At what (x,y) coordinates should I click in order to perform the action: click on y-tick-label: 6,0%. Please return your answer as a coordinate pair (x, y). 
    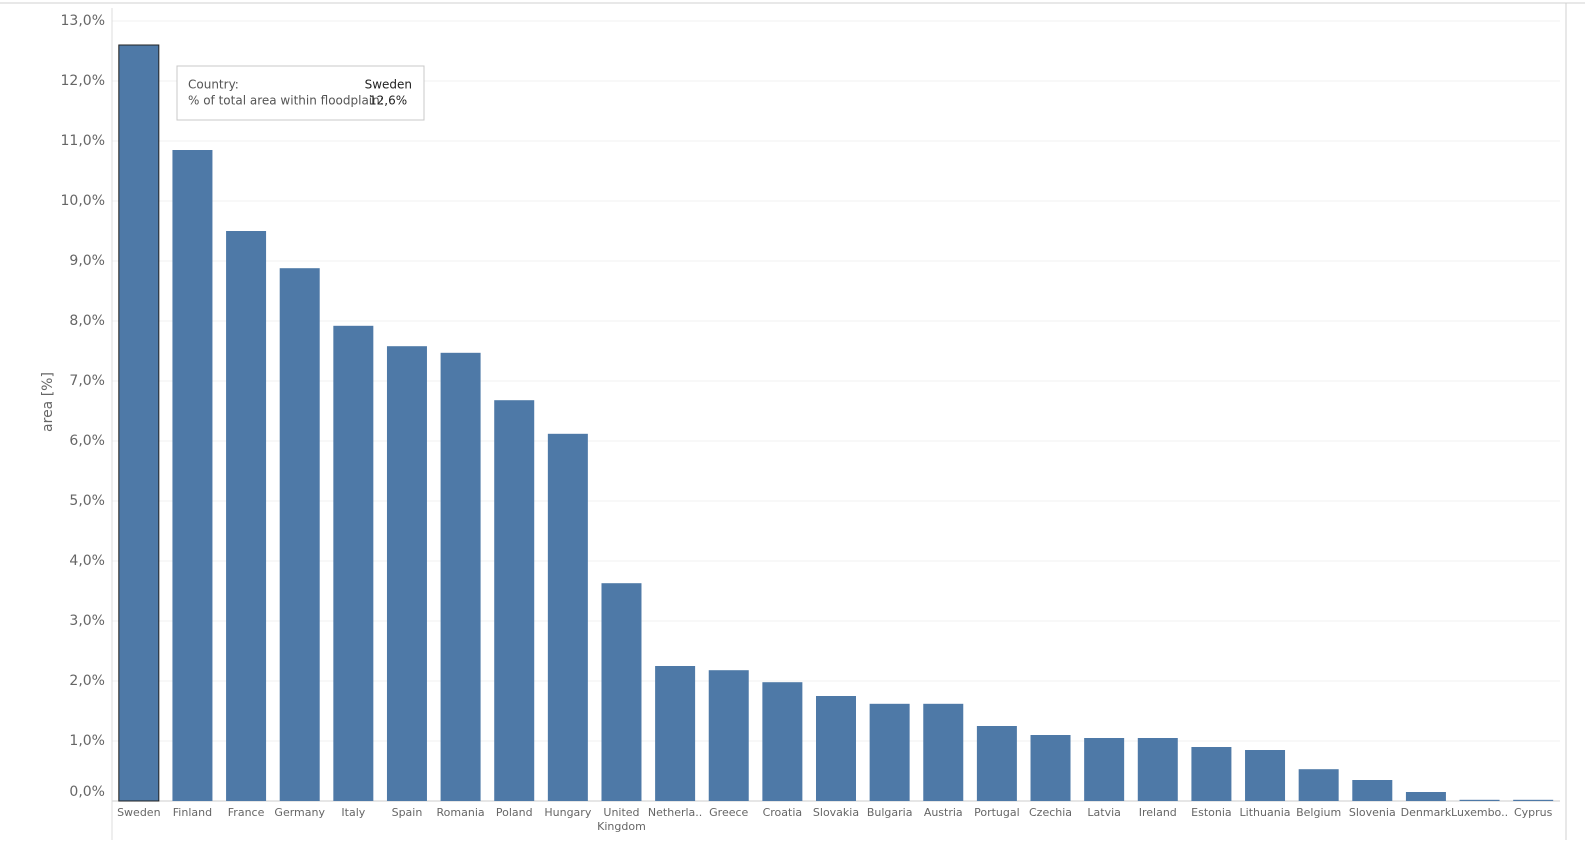
    Looking at the image, I should click on (87, 441).